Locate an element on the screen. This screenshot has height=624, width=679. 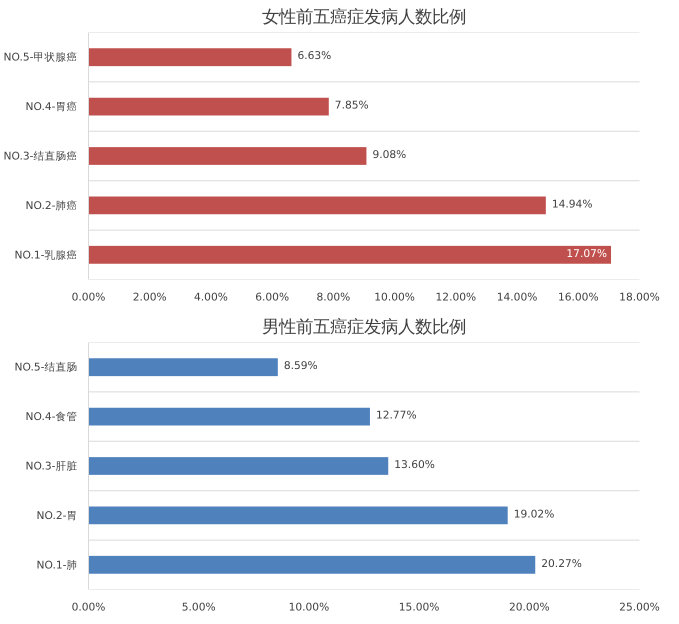
y-tick-label: NO.1-乳腺癌 is located at coordinates (46, 255).